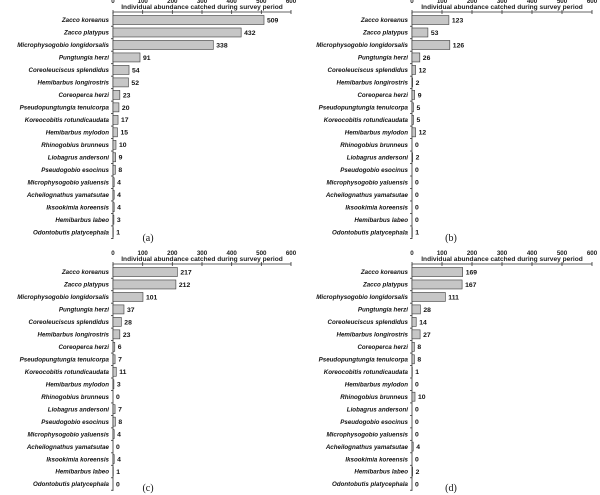 Image resolution: width=600 pixels, height=495 pixels. Describe the element at coordinates (120, 360) in the screenshot. I see `data-label: 7` at that location.